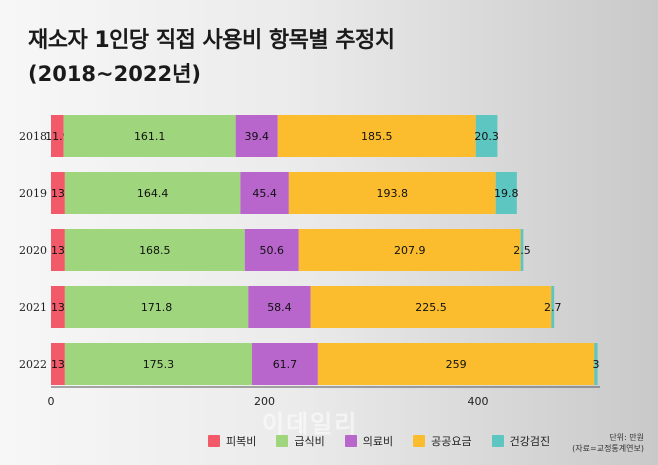  What do you see at coordinates (608, 443) in the screenshot?
I see `unit-note: 단위: 만원 (자료=교정통계연보)` at bounding box center [608, 443].